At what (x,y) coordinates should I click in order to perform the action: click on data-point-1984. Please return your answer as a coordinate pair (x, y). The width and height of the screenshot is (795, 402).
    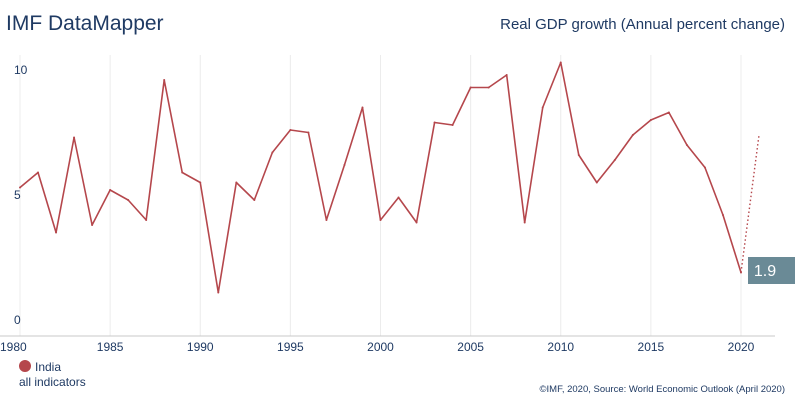
    Looking at the image, I should click on (92, 225).